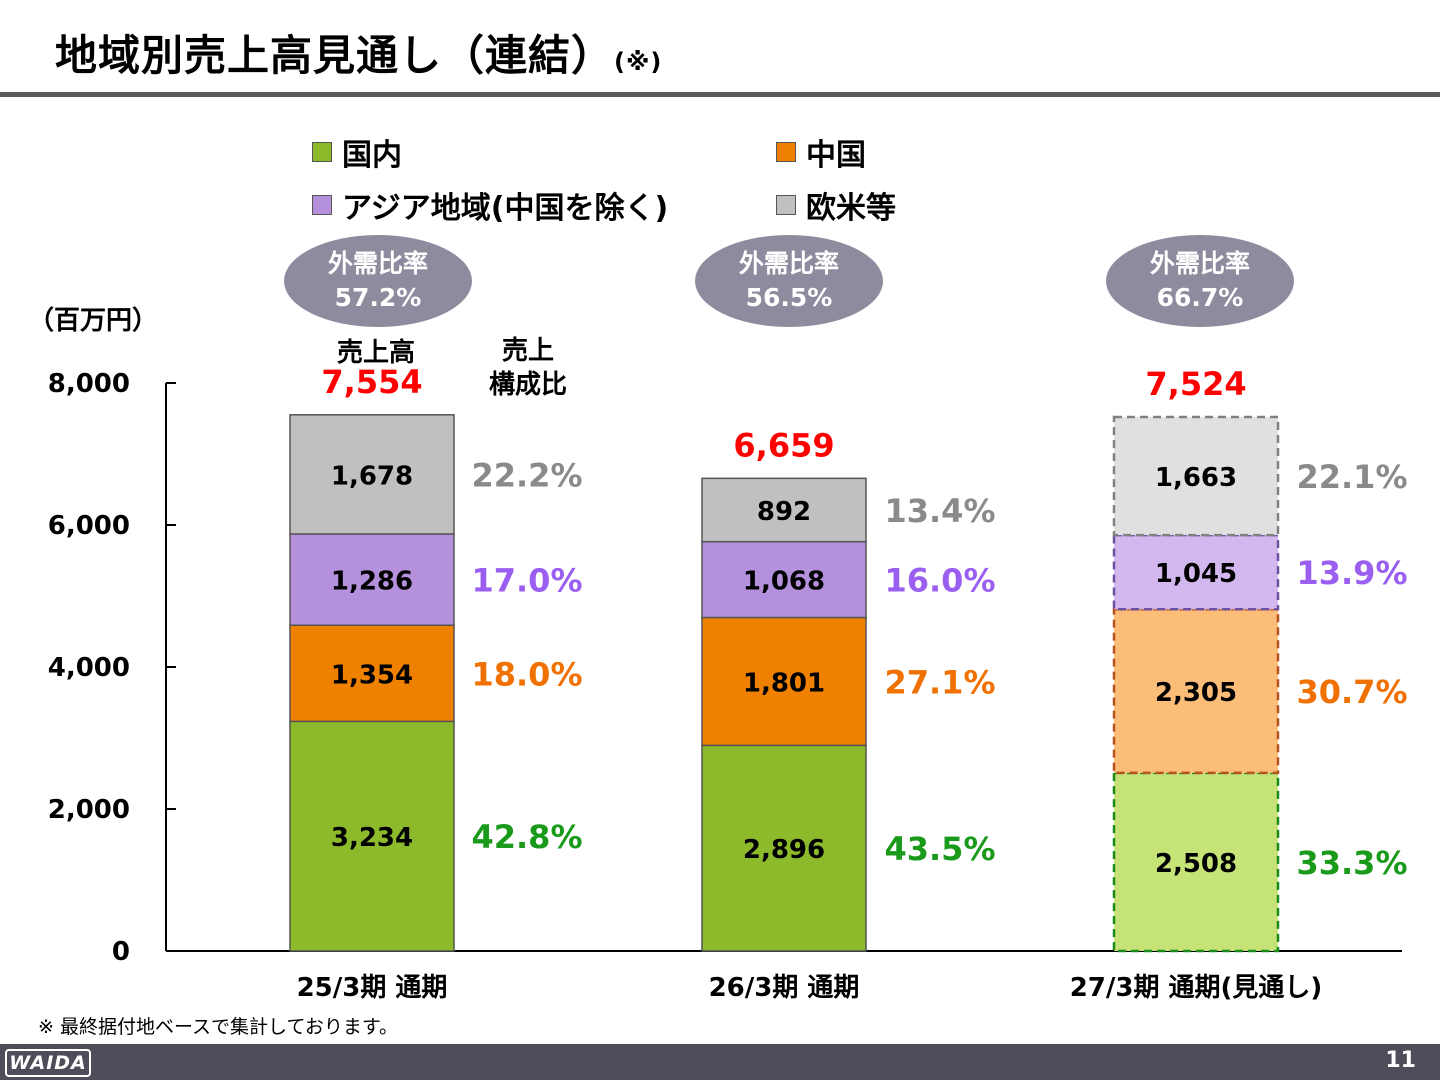  What do you see at coordinates (371, 382) in the screenshot?
I see `total-label: 7,554` at bounding box center [371, 382].